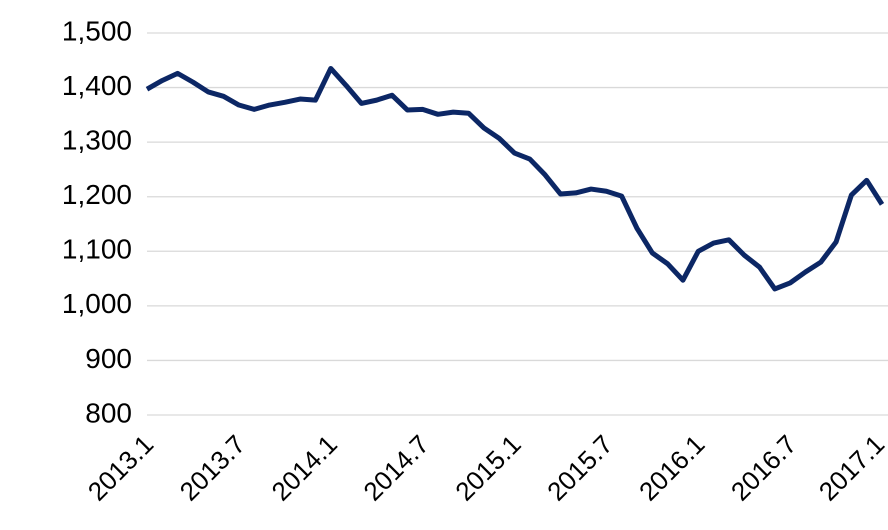 Image resolution: width=888 pixels, height=530 pixels. I want to click on y-tick-label: 1,300, so click(97, 140).